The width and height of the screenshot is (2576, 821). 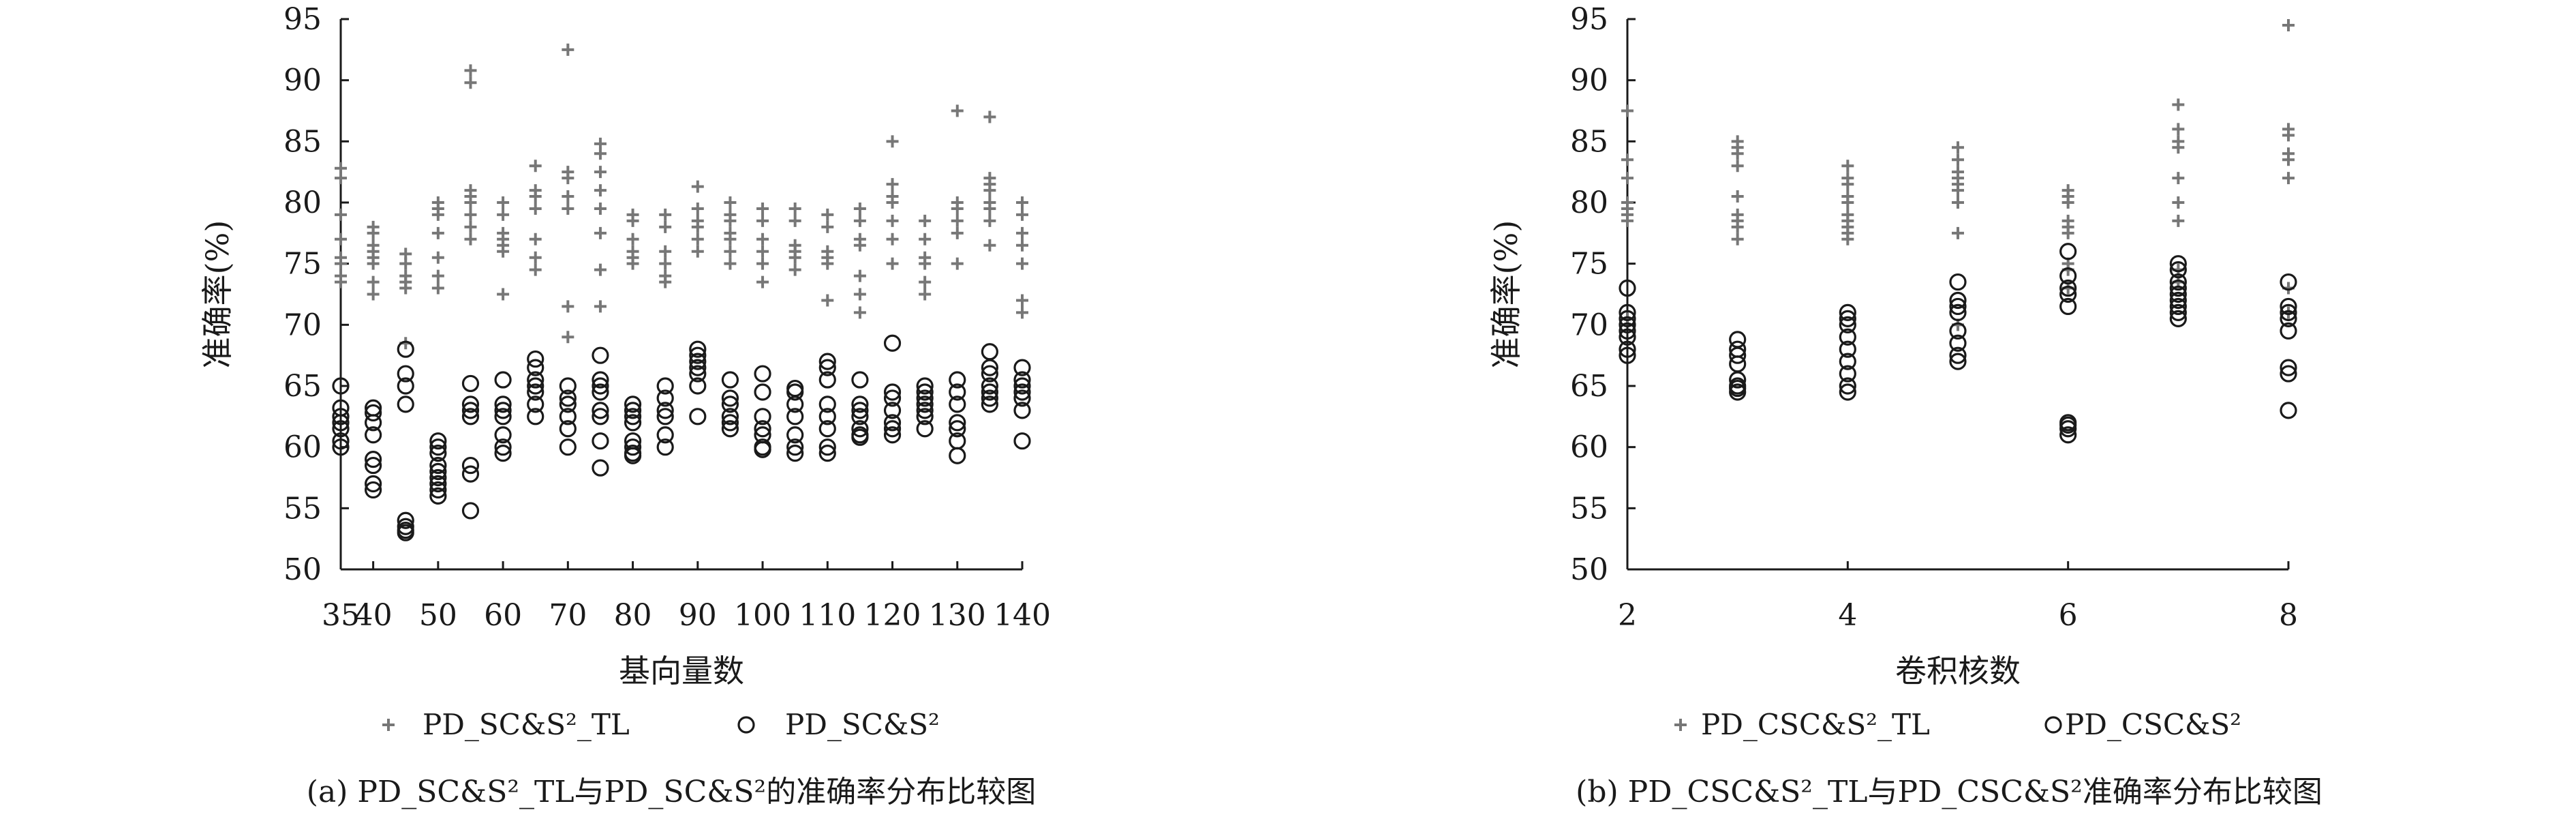 What do you see at coordinates (1627, 616) in the screenshot?
I see `x-tick-label: 2` at bounding box center [1627, 616].